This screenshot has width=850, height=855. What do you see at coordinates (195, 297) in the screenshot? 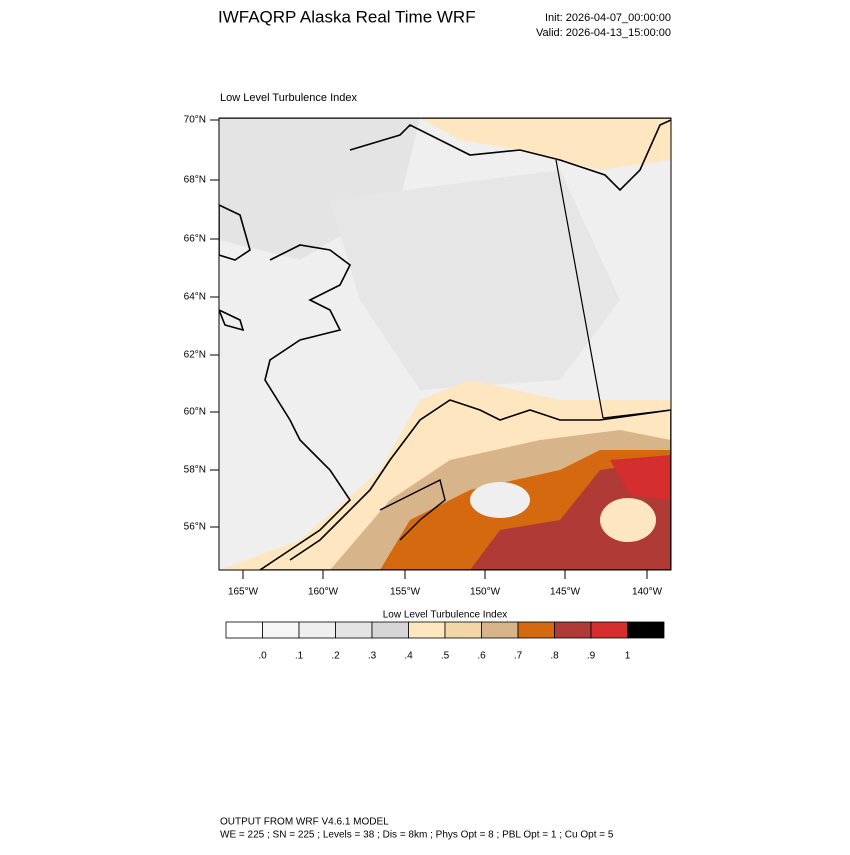
I see `lat-label: 64°N` at bounding box center [195, 297].